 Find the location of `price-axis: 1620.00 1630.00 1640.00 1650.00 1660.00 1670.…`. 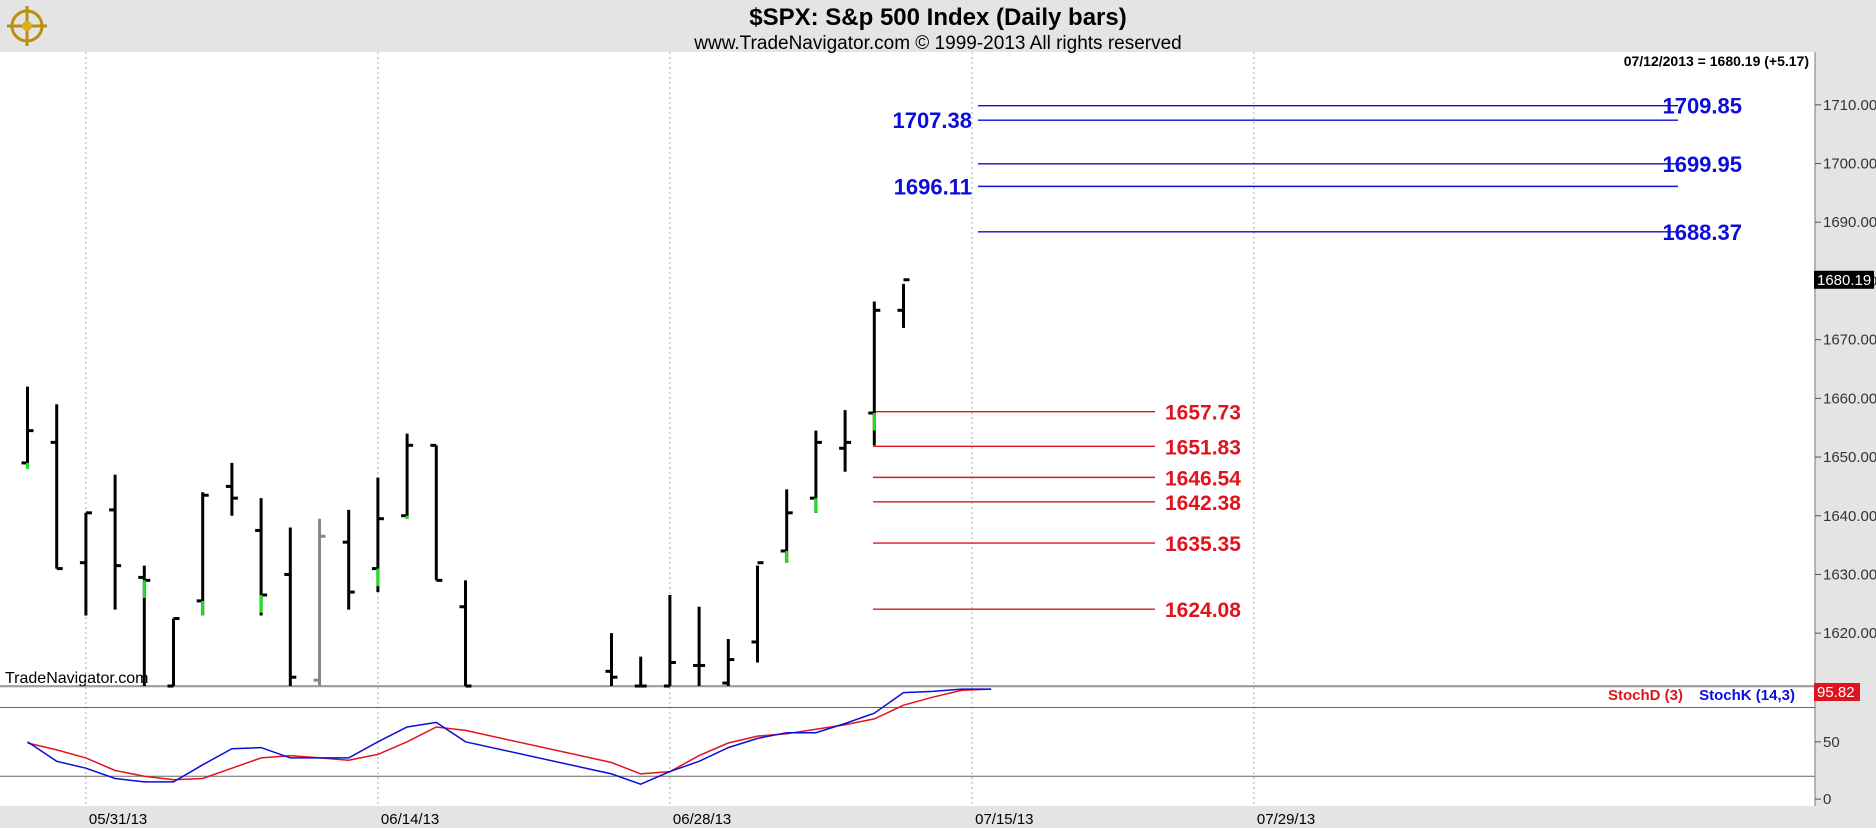

price-axis: 1620.00 1630.00 1640.00 1650.00 1660.00 1670.… is located at coordinates (1845, 369).